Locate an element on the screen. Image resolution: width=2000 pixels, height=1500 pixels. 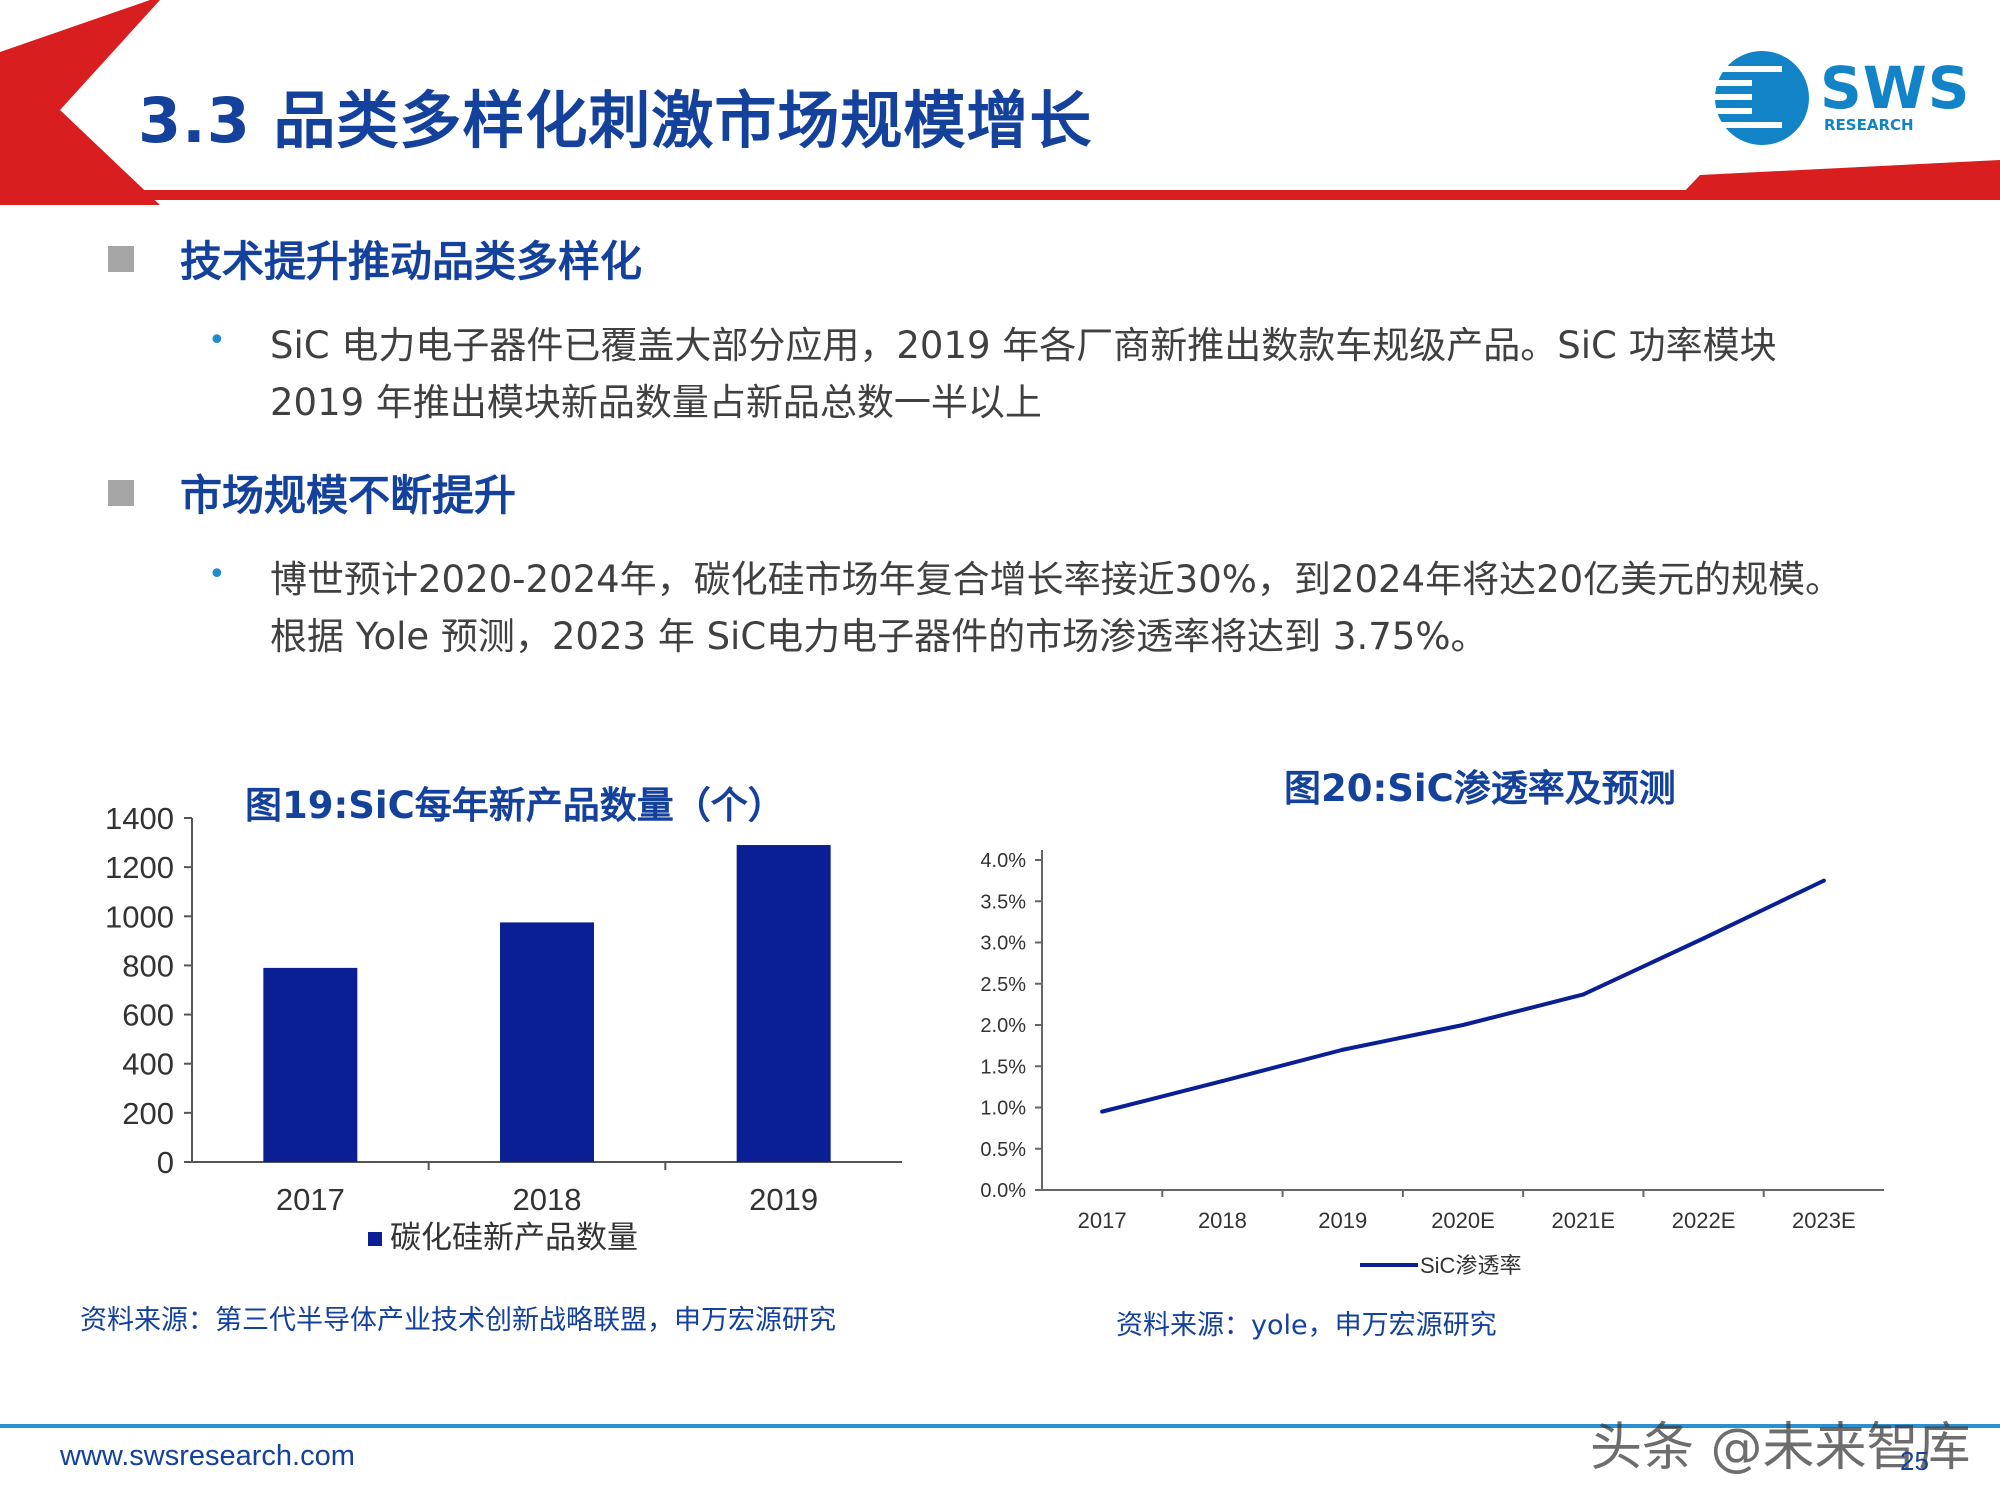
x-tick-label: 2023E is located at coordinates (1824, 1220).